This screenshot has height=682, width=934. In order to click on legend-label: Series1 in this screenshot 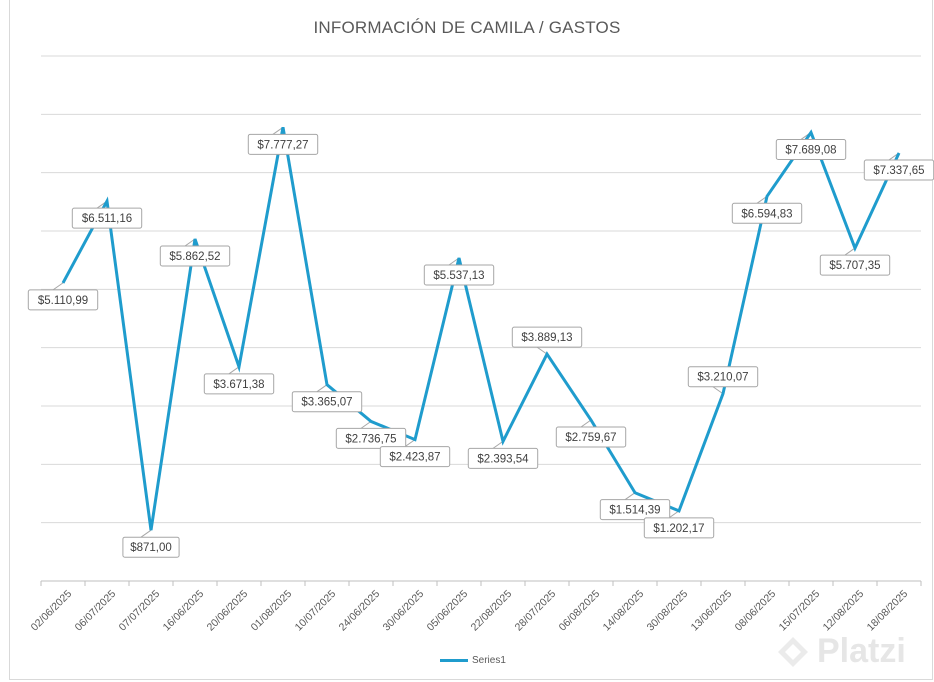, I will do `click(489, 660)`.